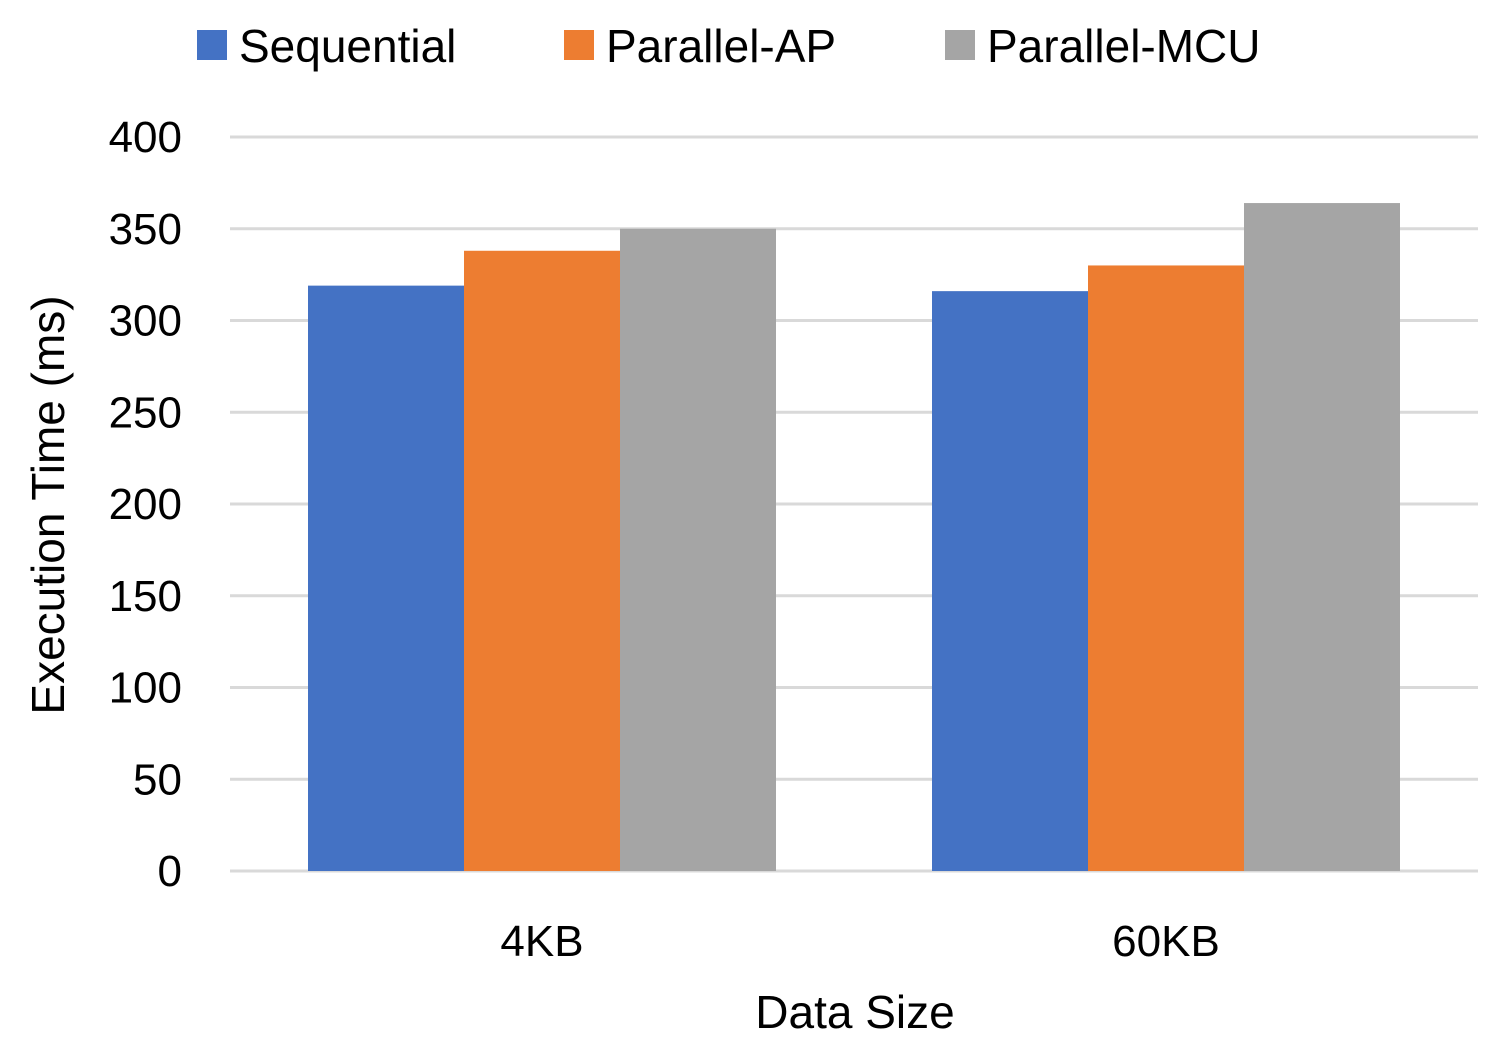  What do you see at coordinates (721, 46) in the screenshot?
I see `legend-label-parallel-ap: Parallel-AP` at bounding box center [721, 46].